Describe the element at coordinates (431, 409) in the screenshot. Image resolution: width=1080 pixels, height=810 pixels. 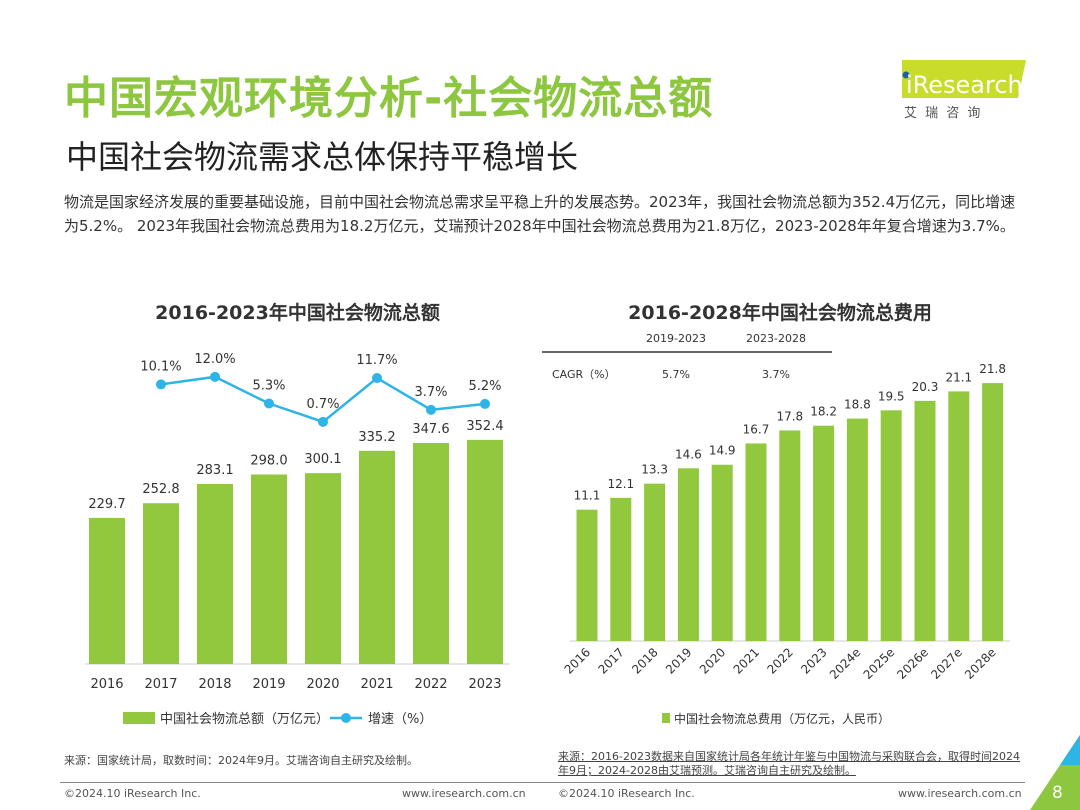
I see `growth-point-2022` at that location.